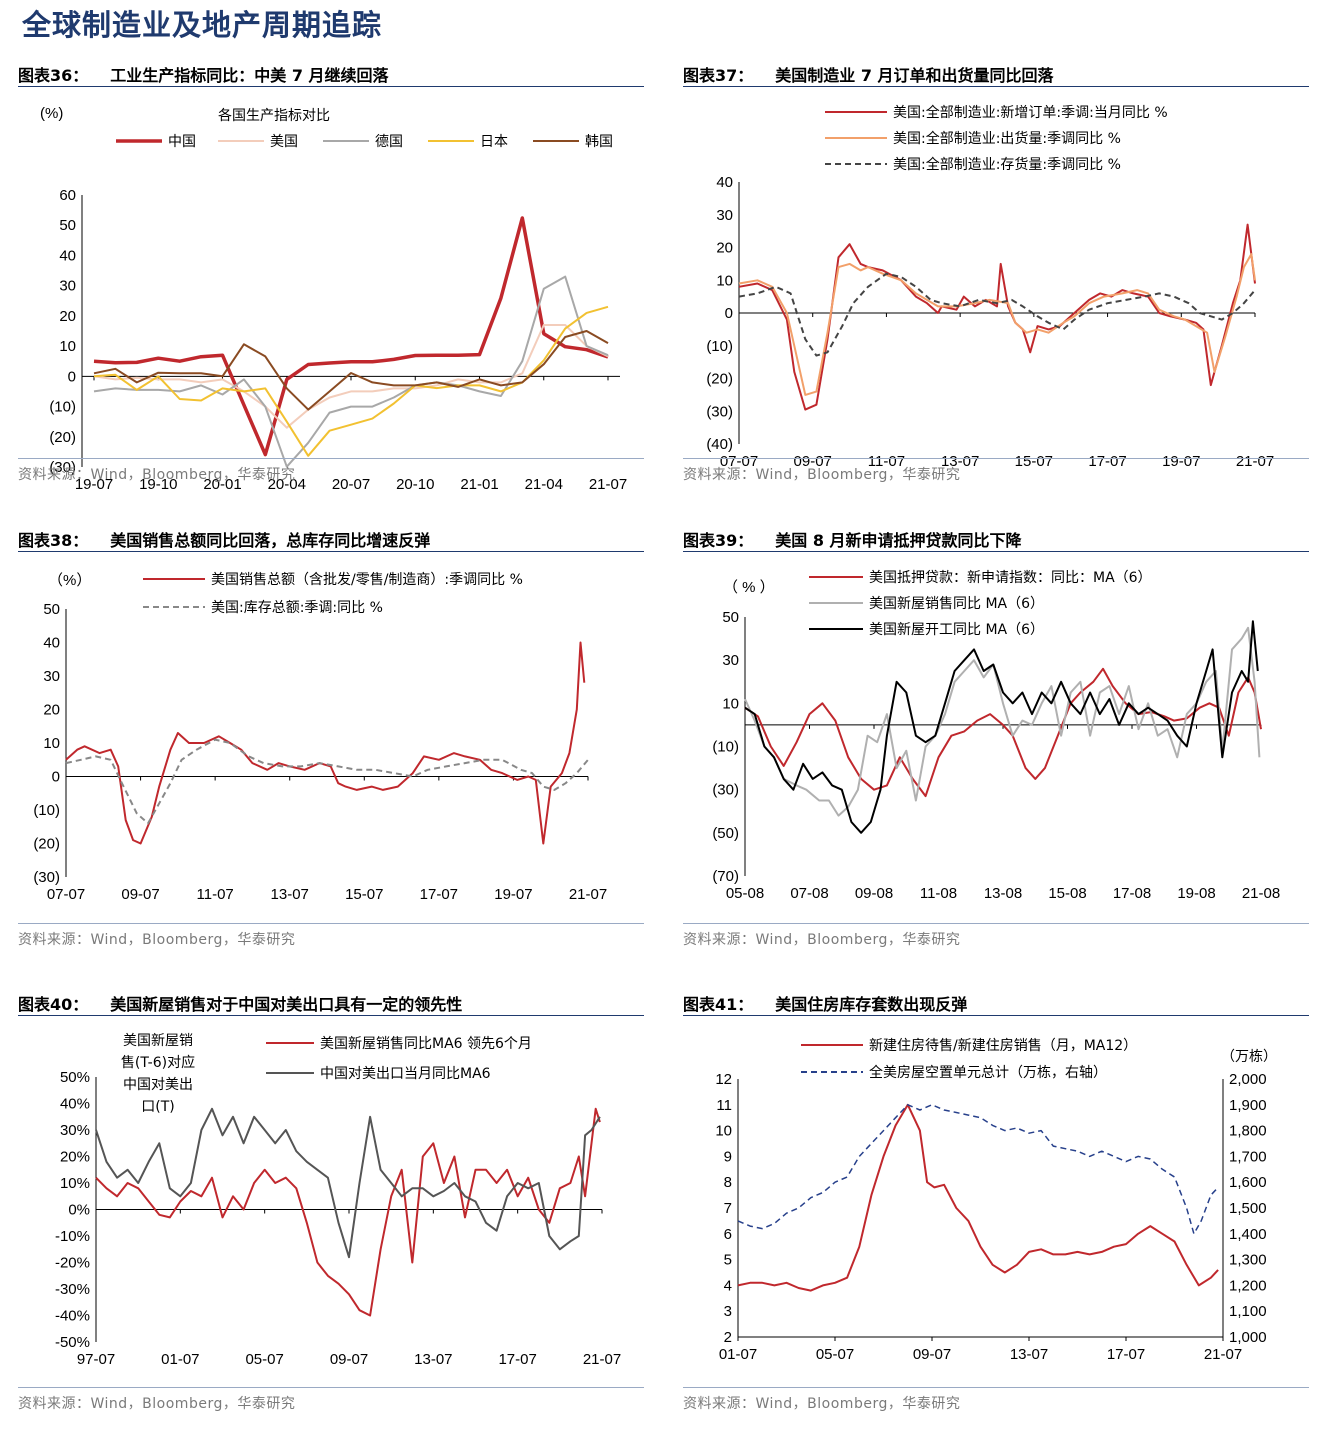 The width and height of the screenshot is (1340, 1436). I want to click on x-tick-label: 07-07, so click(66, 894).